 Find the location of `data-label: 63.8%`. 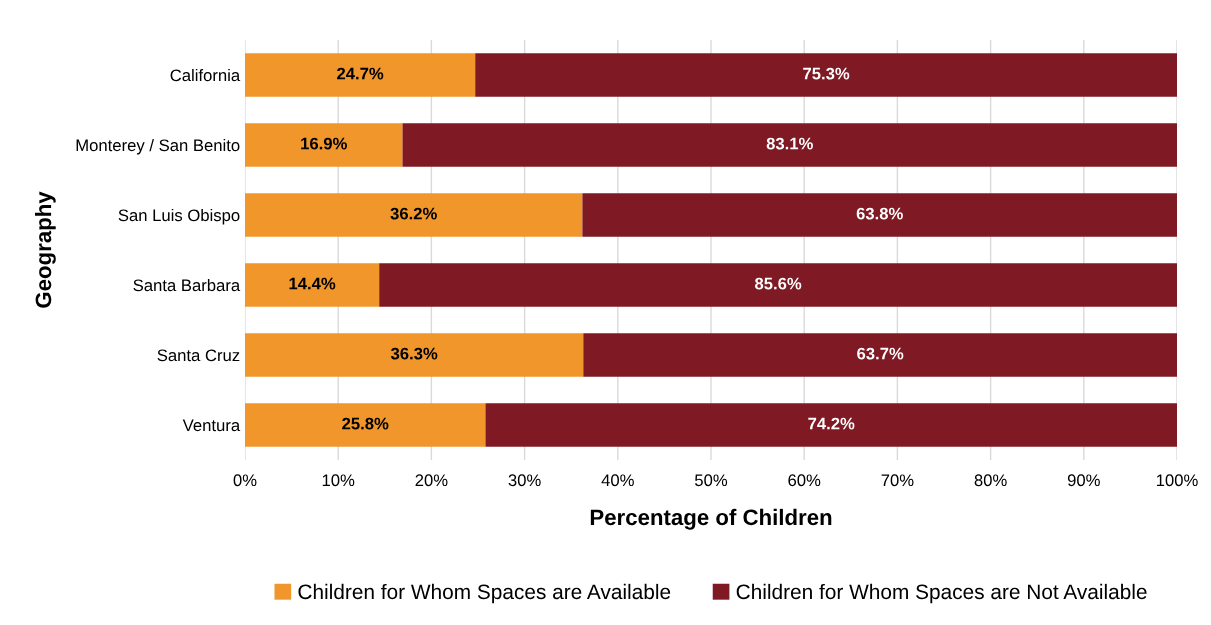

data-label: 63.8% is located at coordinates (879, 213).